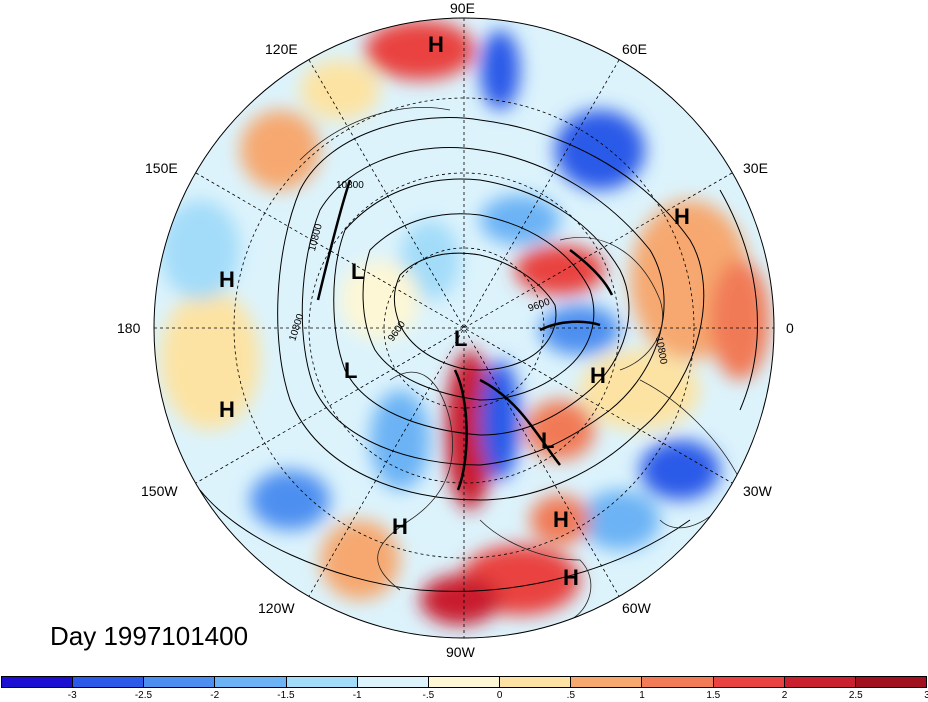 This screenshot has height=702, width=928. What do you see at coordinates (790, 328) in the screenshot?
I see `lon-label-0: 0` at bounding box center [790, 328].